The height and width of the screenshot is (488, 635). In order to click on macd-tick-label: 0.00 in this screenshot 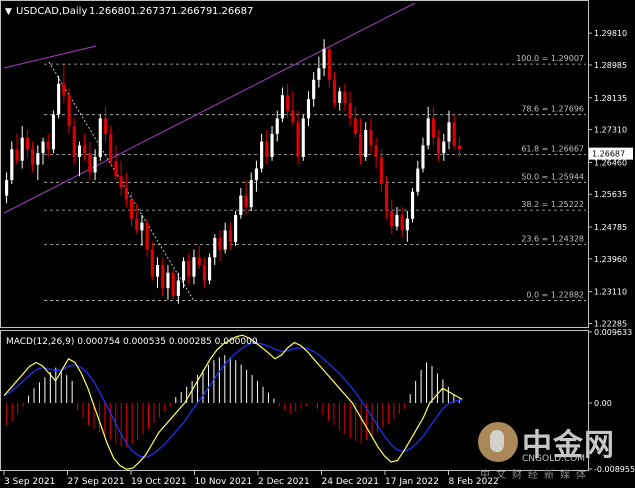, I will do `click(603, 403)`.